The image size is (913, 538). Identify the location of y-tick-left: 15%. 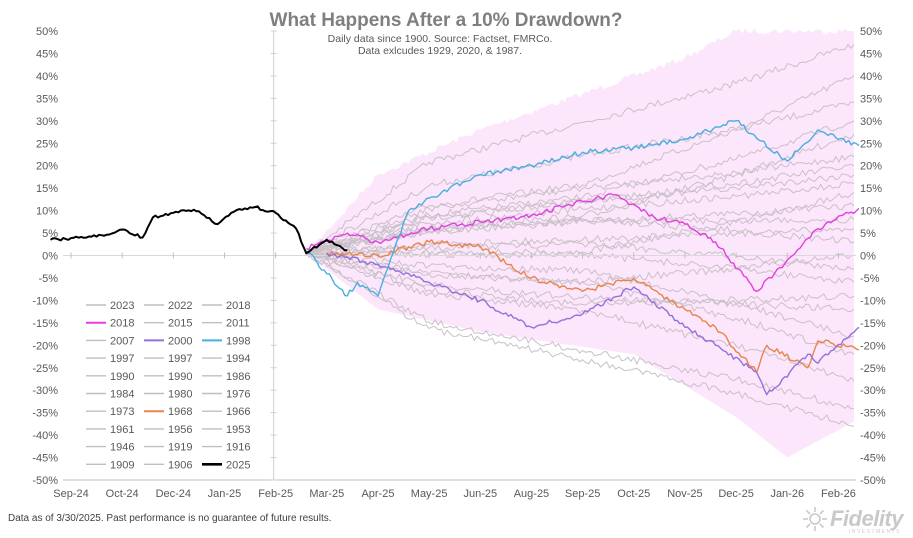
(47, 189).